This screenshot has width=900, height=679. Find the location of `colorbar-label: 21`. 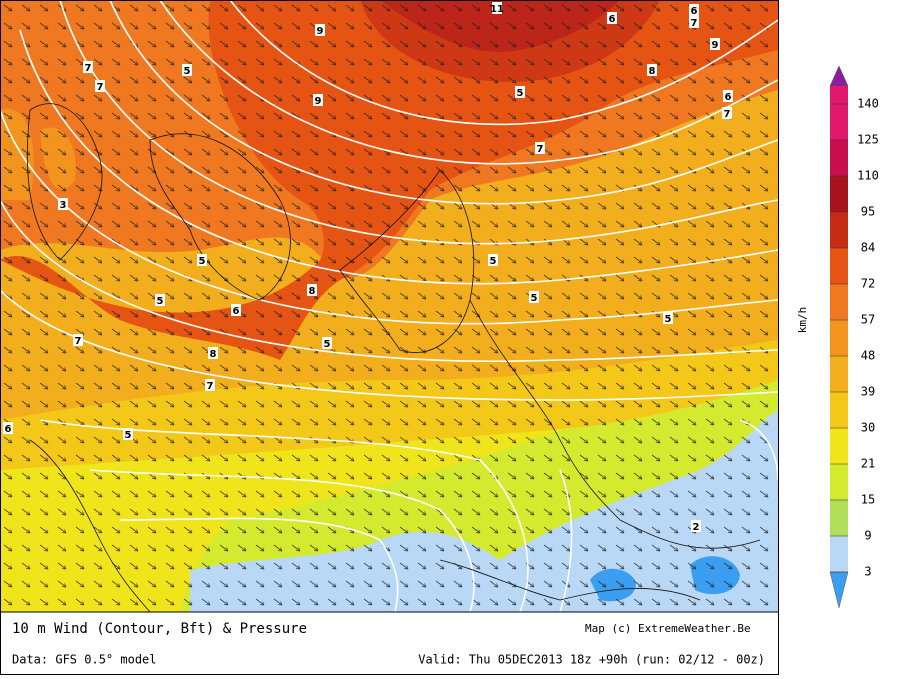

colorbar-label: 21 is located at coordinates (868, 464).